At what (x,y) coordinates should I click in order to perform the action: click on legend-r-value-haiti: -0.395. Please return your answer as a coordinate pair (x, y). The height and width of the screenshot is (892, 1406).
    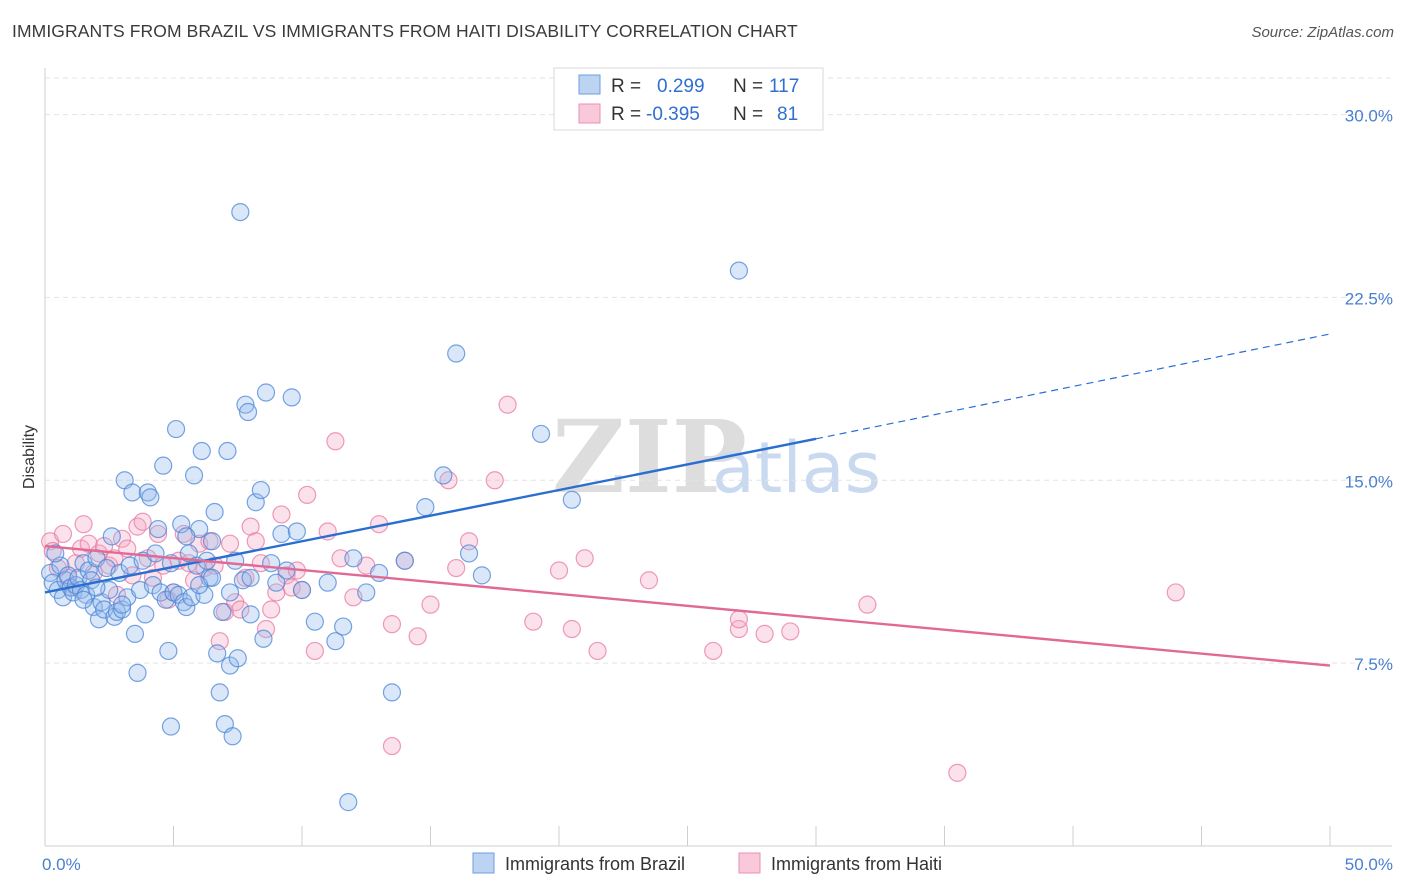
    Looking at the image, I should click on (673, 114).